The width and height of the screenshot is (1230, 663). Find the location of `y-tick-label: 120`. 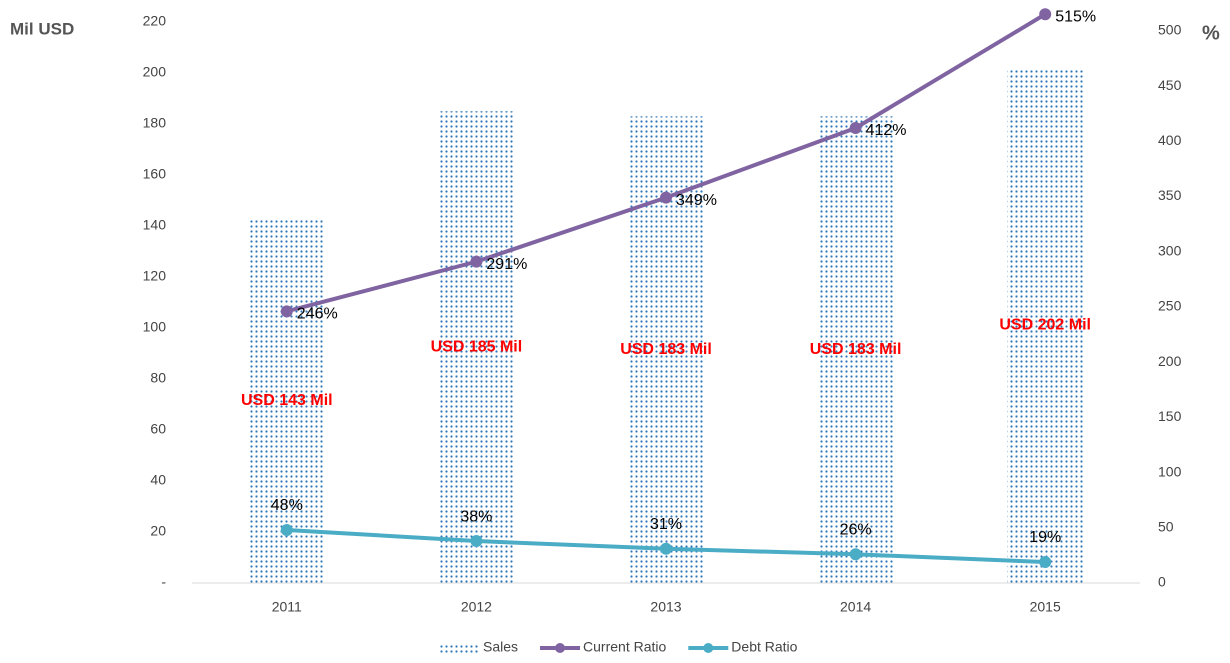

y-tick-label: 120 is located at coordinates (155, 276).